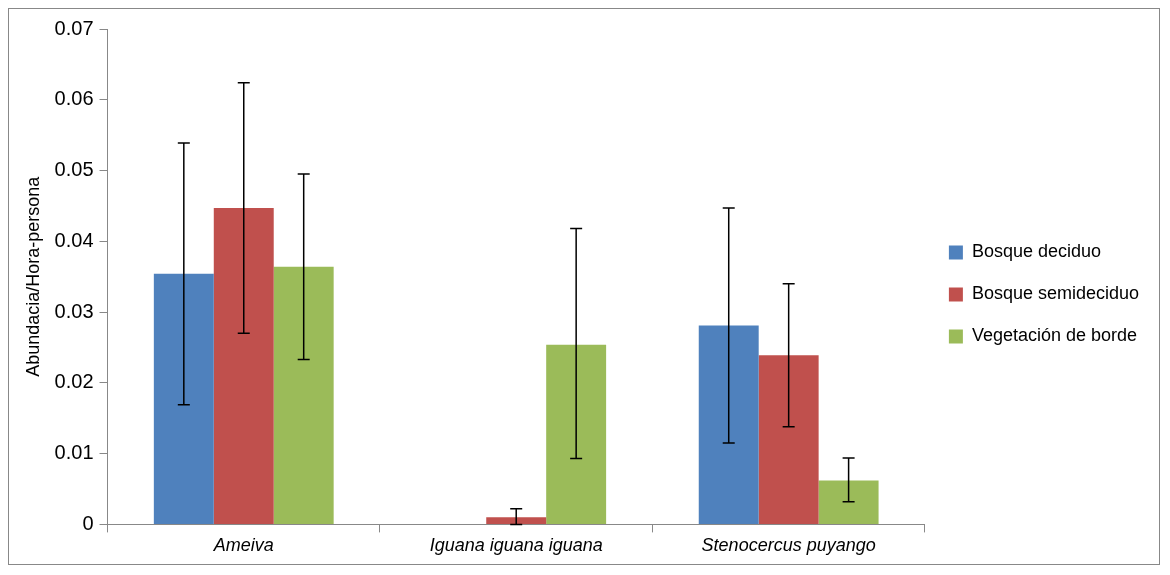 The image size is (1170, 575). Describe the element at coordinates (1055, 293) in the screenshot. I see `legend-label: Bosque semideciduo` at that location.